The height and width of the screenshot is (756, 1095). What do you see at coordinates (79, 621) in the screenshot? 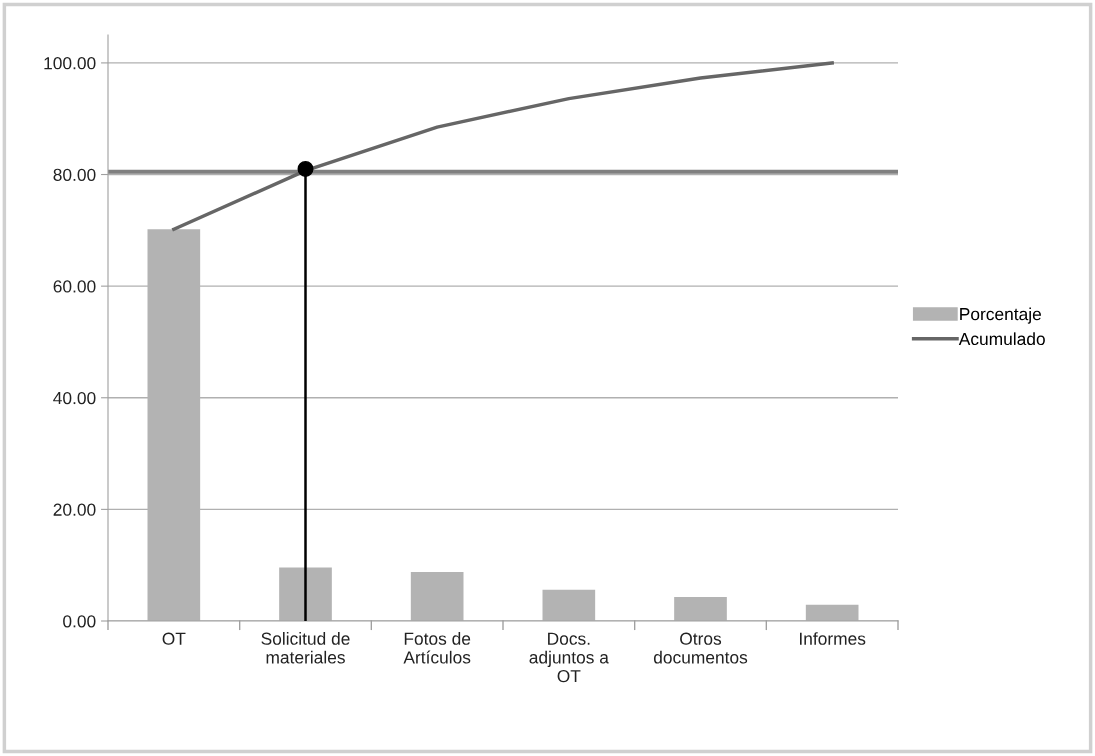
I see `y-tick-label: 0.00` at bounding box center [79, 621].